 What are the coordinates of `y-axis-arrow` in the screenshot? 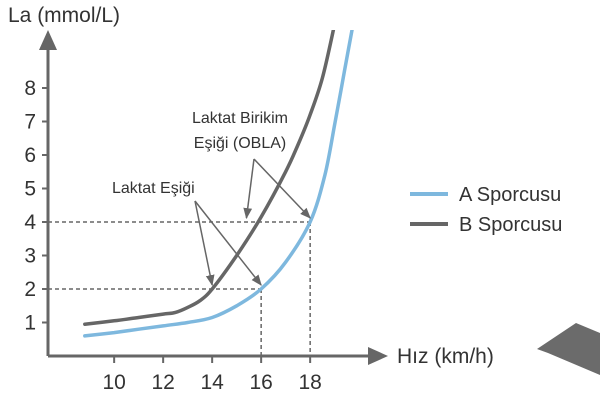 It's located at (48, 40).